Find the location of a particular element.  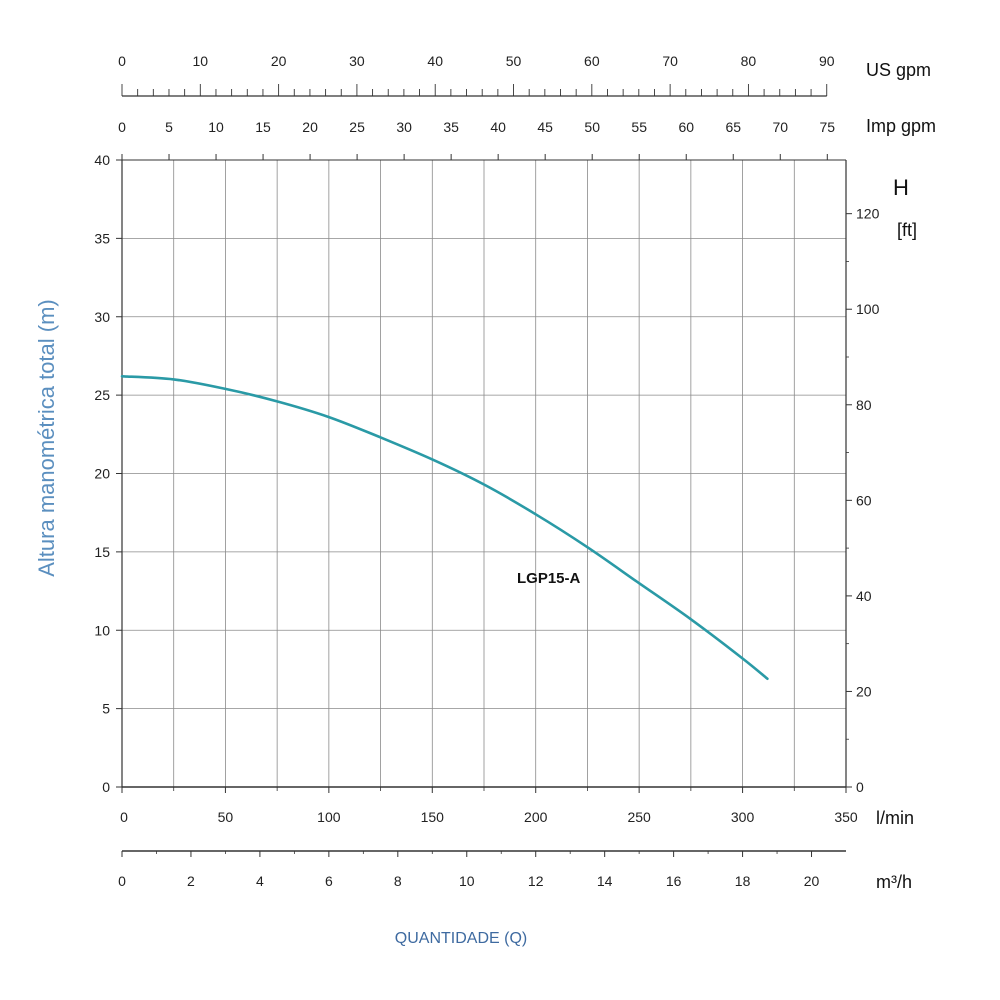

x-axis-unit-m3h: m³/h is located at coordinates (894, 882).